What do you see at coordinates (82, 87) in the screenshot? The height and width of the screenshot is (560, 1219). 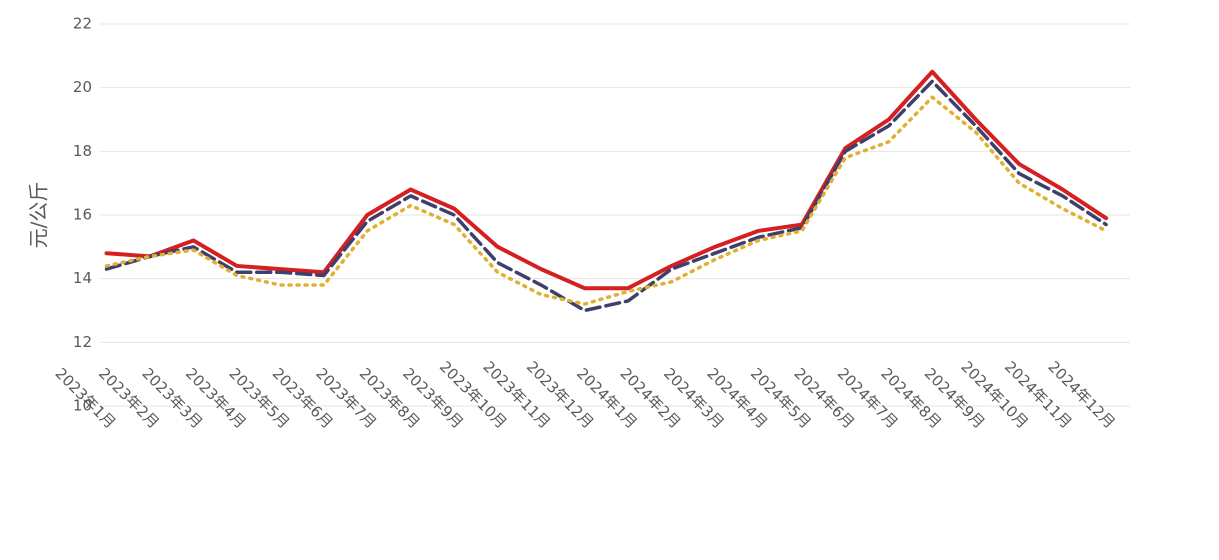 I see `y-tick-label: 20` at bounding box center [82, 87].